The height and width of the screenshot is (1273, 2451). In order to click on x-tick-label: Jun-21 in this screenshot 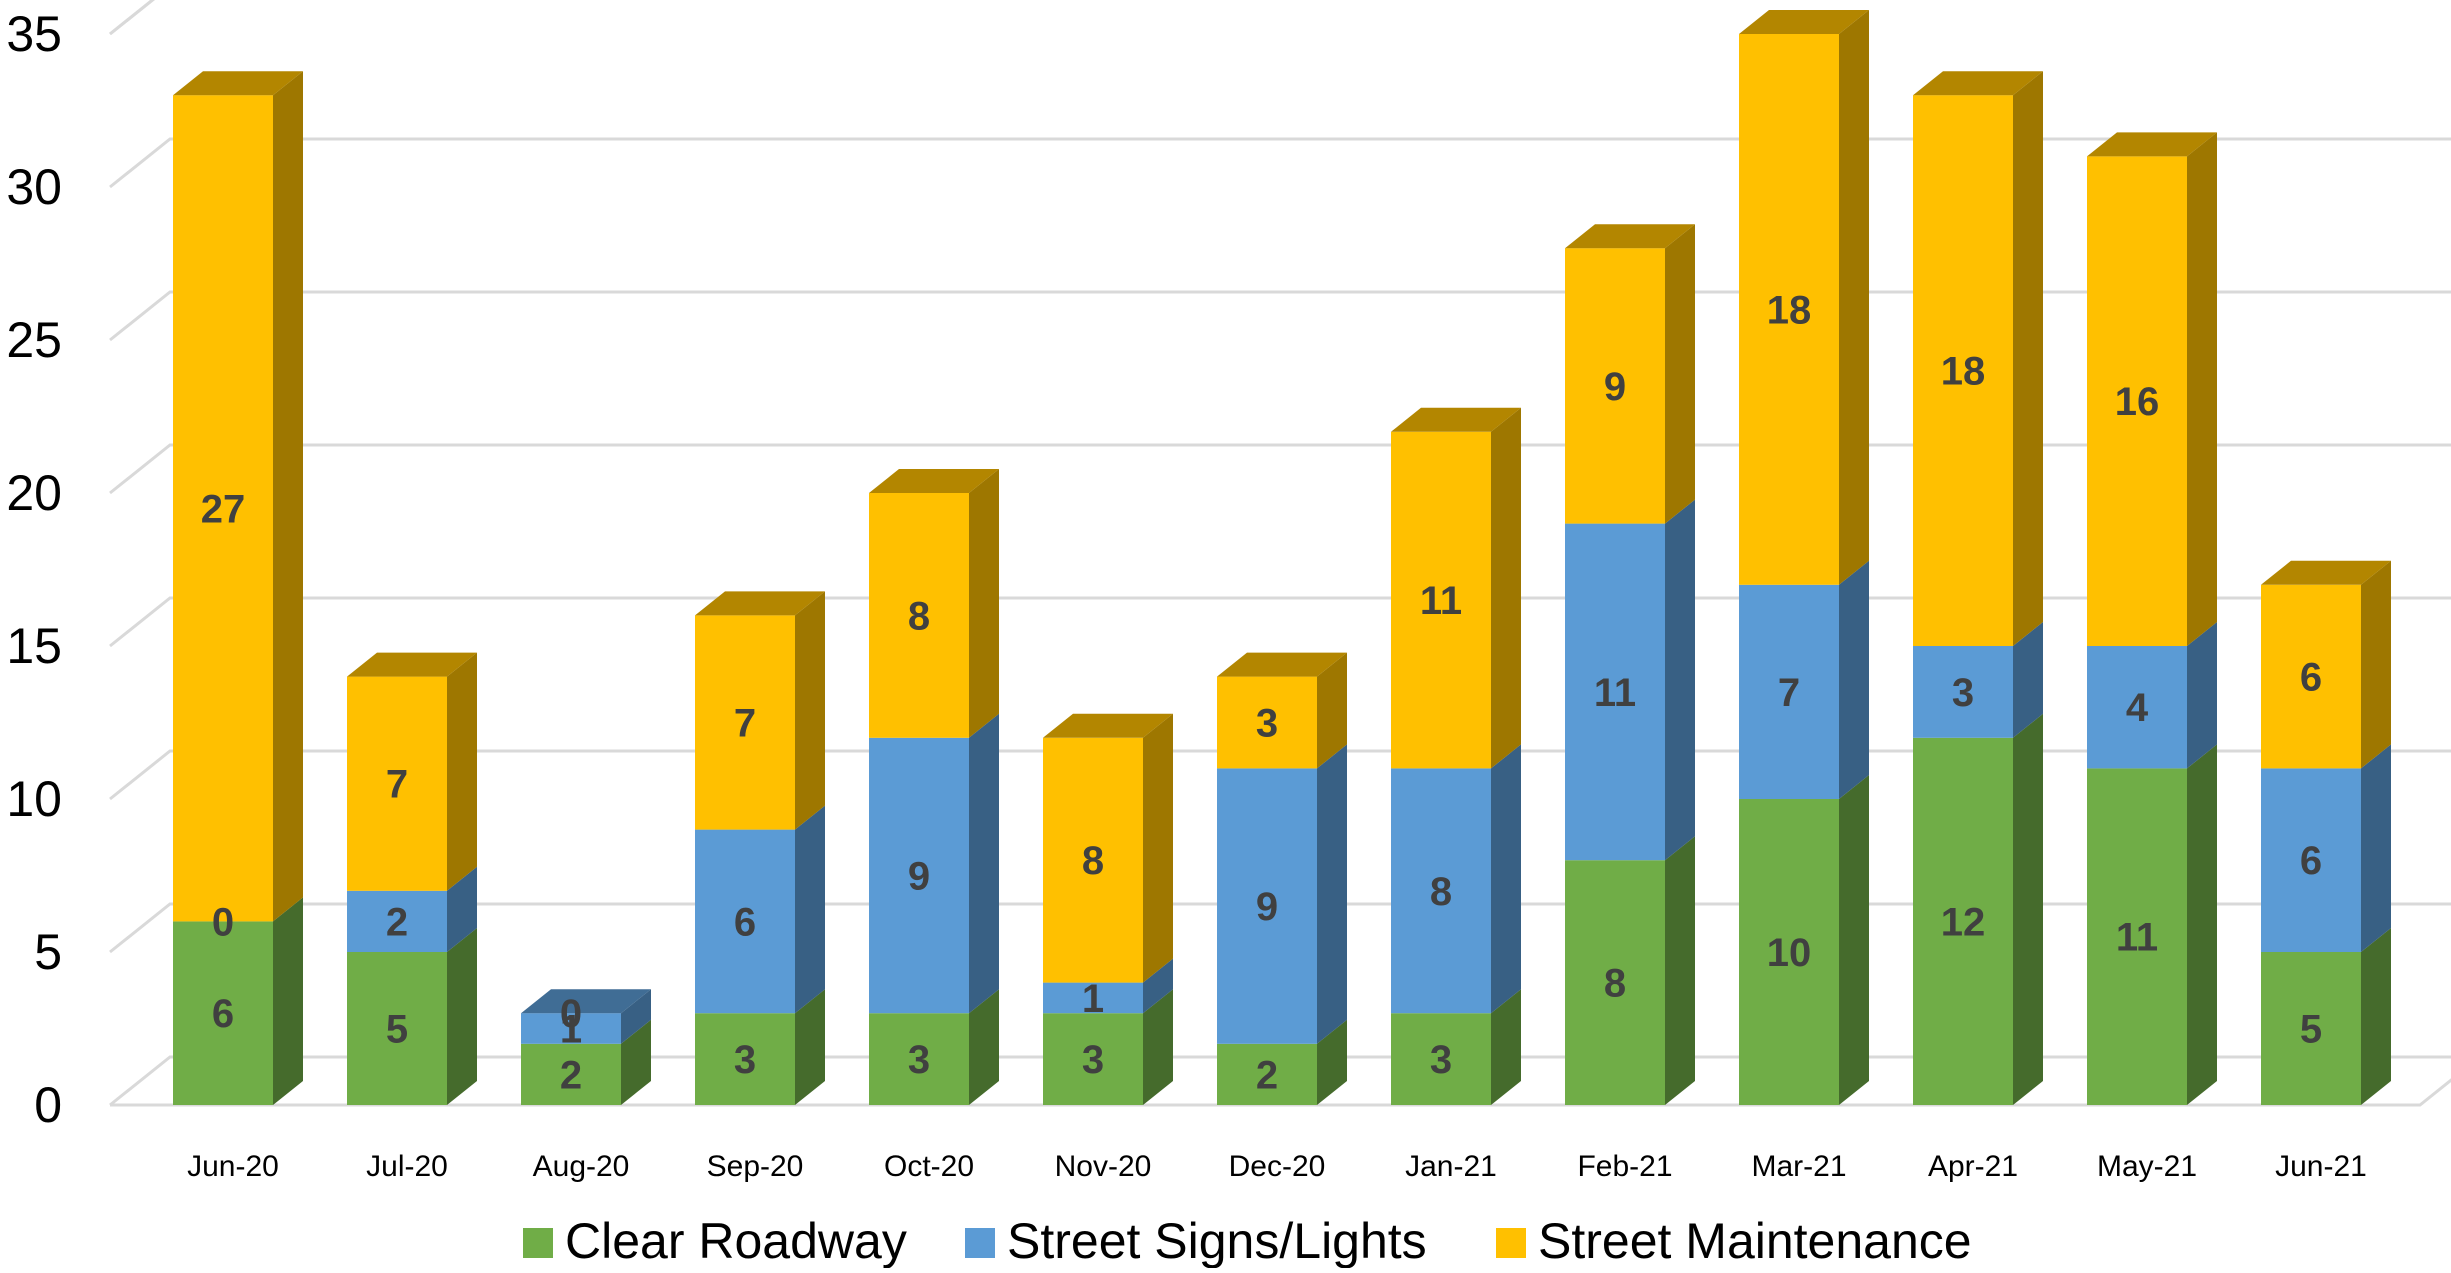, I will do `click(2321, 1166)`.